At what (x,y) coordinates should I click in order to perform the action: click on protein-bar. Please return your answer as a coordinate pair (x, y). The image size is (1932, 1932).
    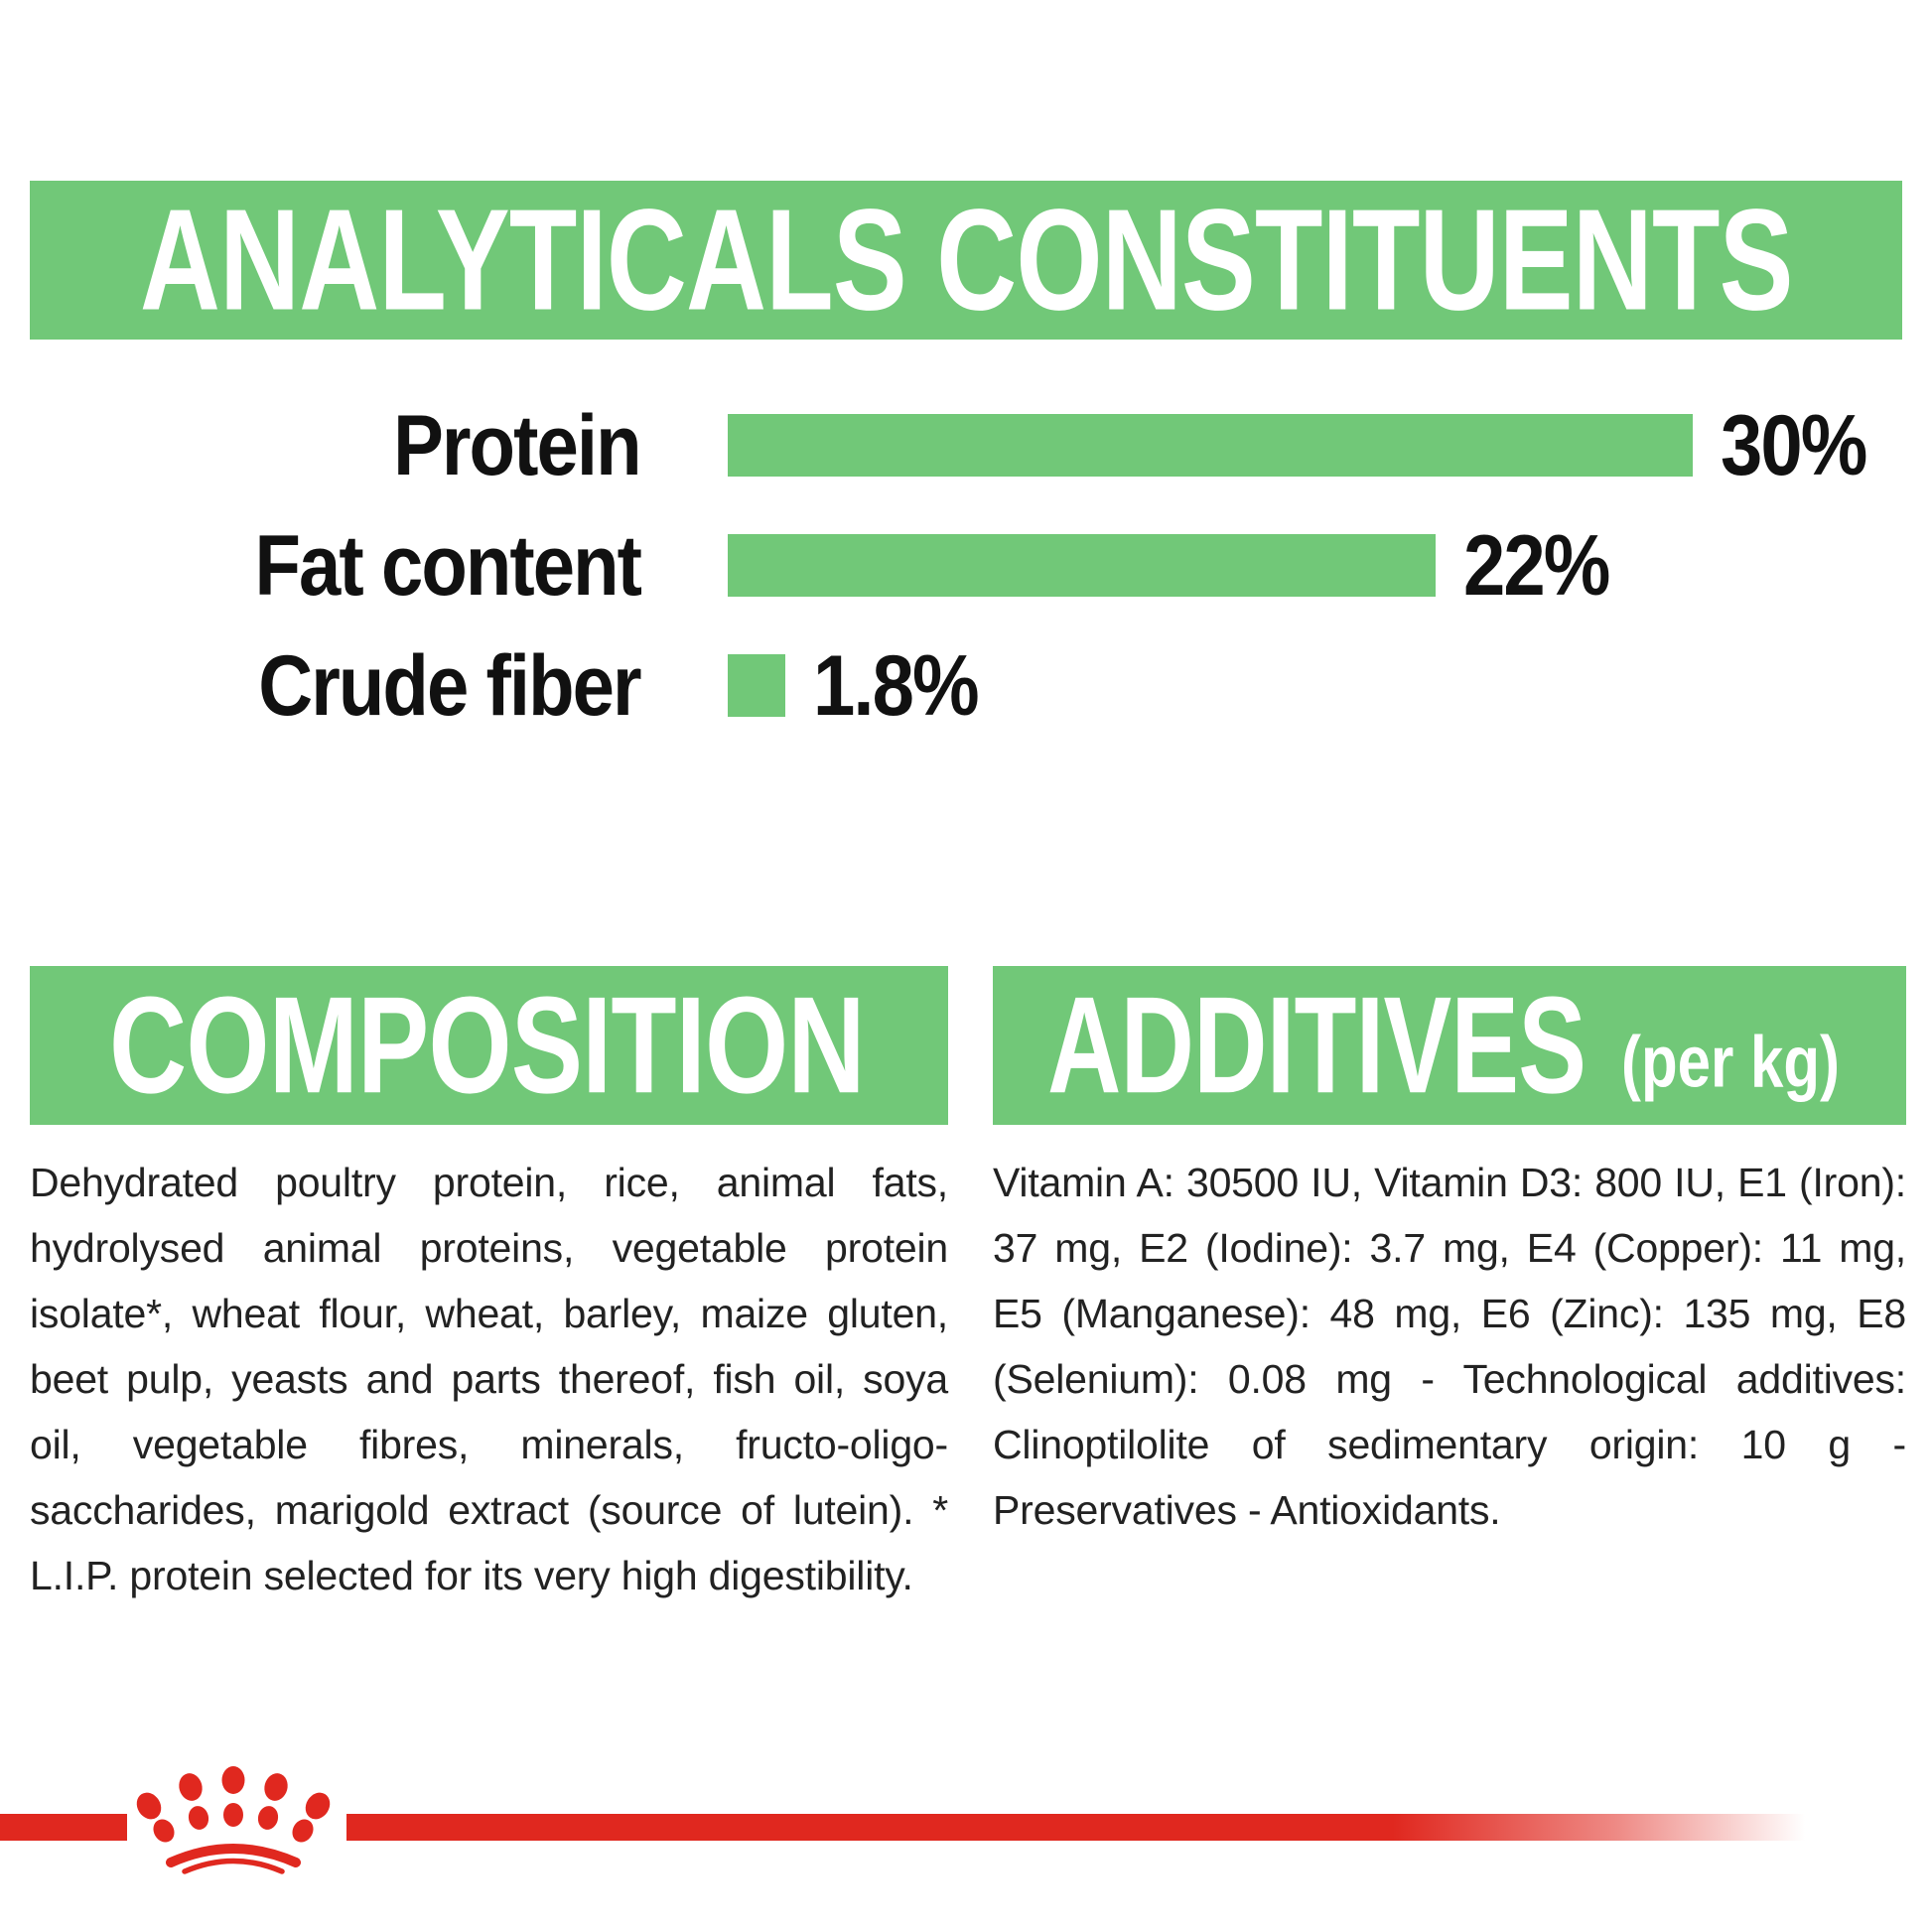
    Looking at the image, I should click on (1210, 446).